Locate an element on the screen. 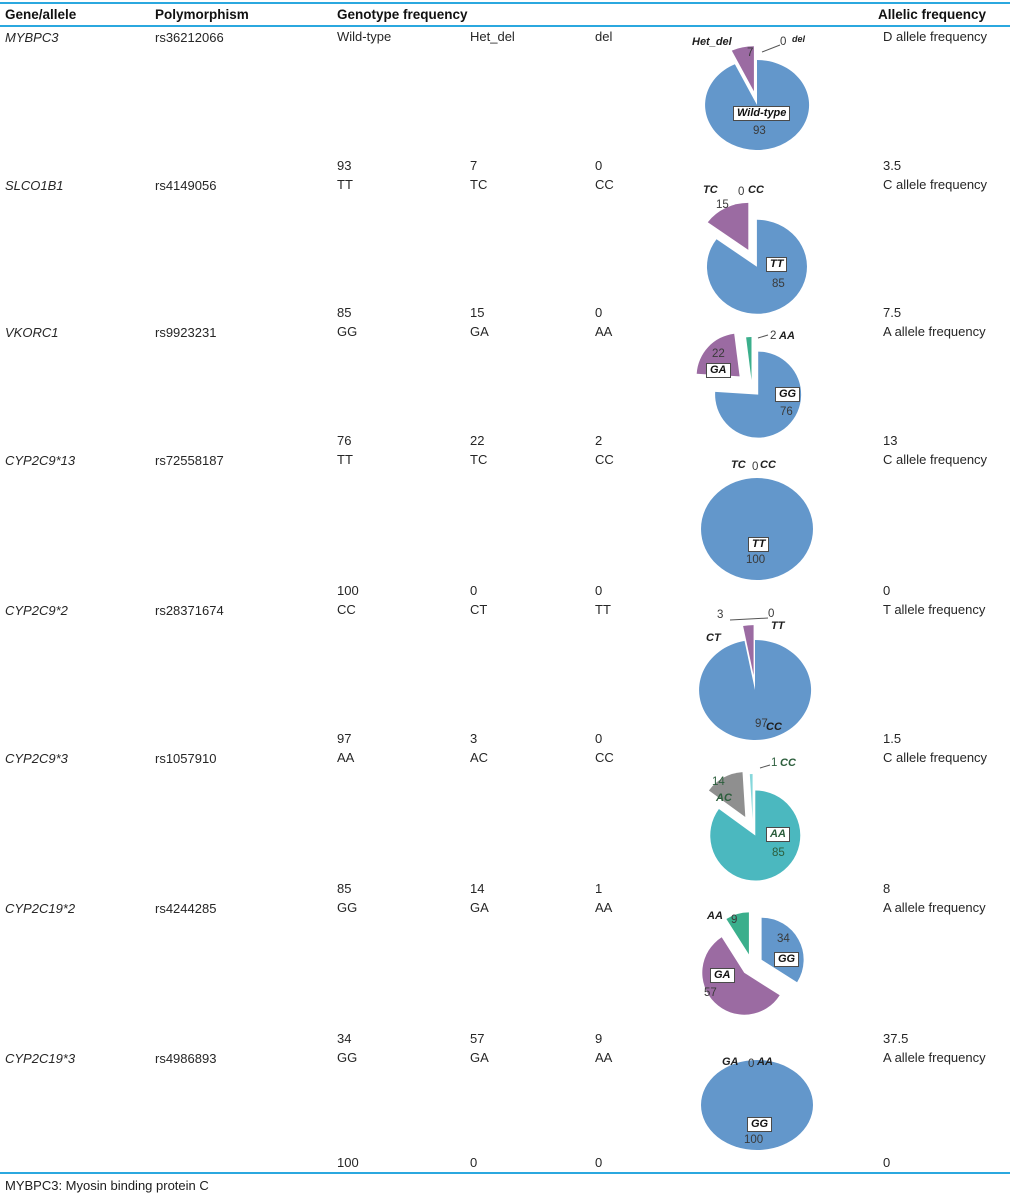 This screenshot has height=1193, width=1010. pie-slice-TC is located at coordinates (728, 226).